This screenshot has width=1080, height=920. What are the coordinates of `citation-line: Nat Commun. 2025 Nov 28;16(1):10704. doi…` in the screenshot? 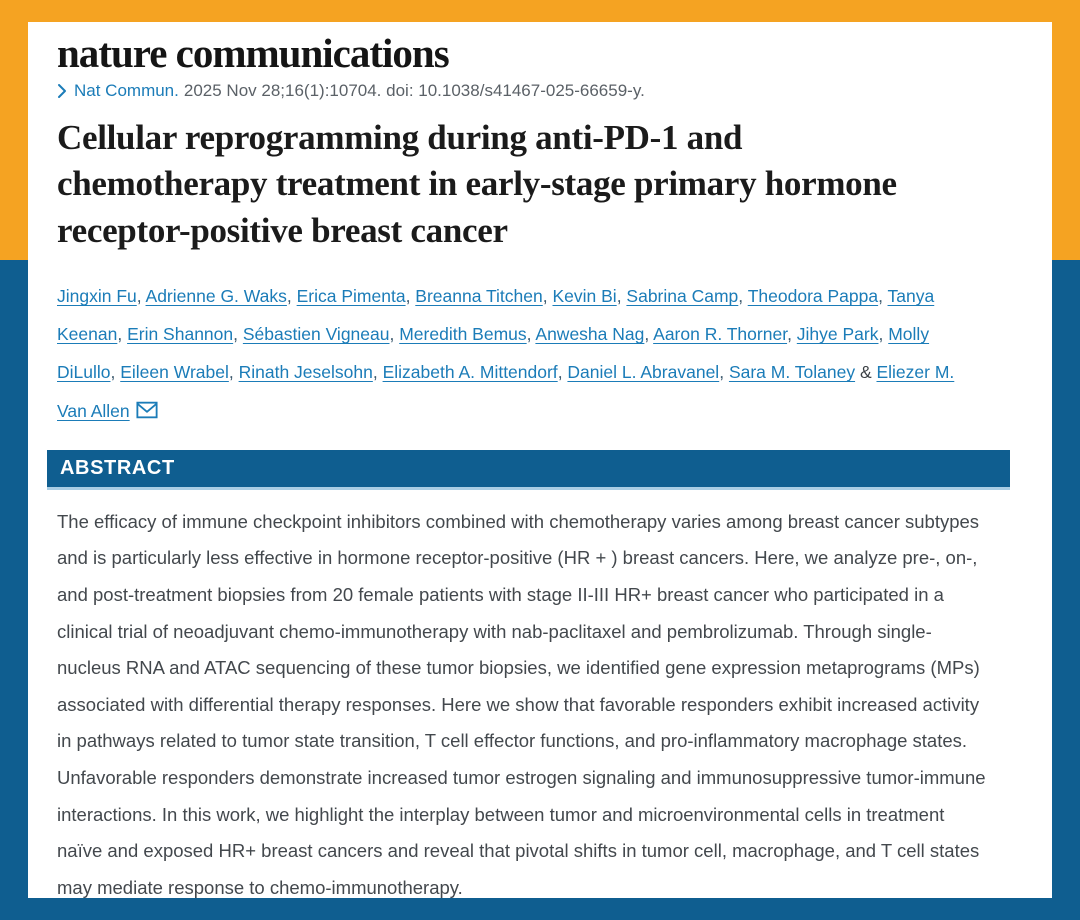 It's located at (539, 91).